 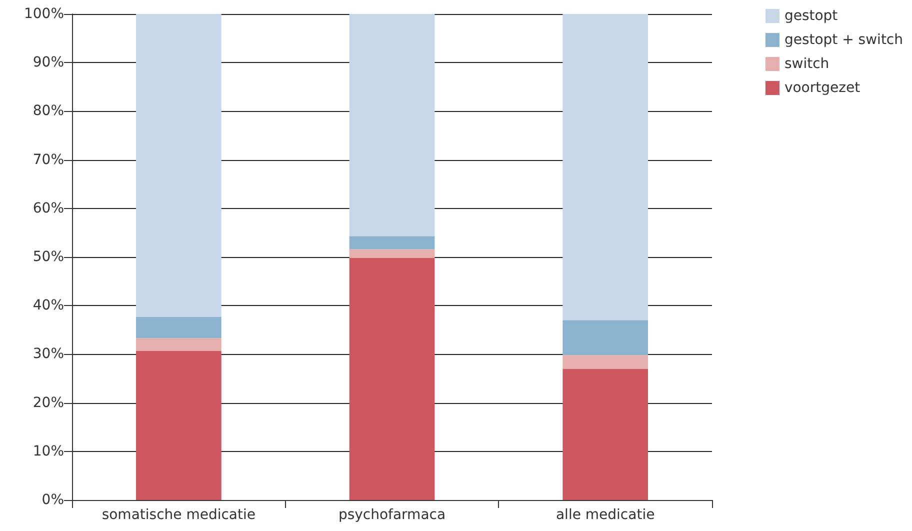 I want to click on legend-label: voortgezet, so click(x=822, y=88).